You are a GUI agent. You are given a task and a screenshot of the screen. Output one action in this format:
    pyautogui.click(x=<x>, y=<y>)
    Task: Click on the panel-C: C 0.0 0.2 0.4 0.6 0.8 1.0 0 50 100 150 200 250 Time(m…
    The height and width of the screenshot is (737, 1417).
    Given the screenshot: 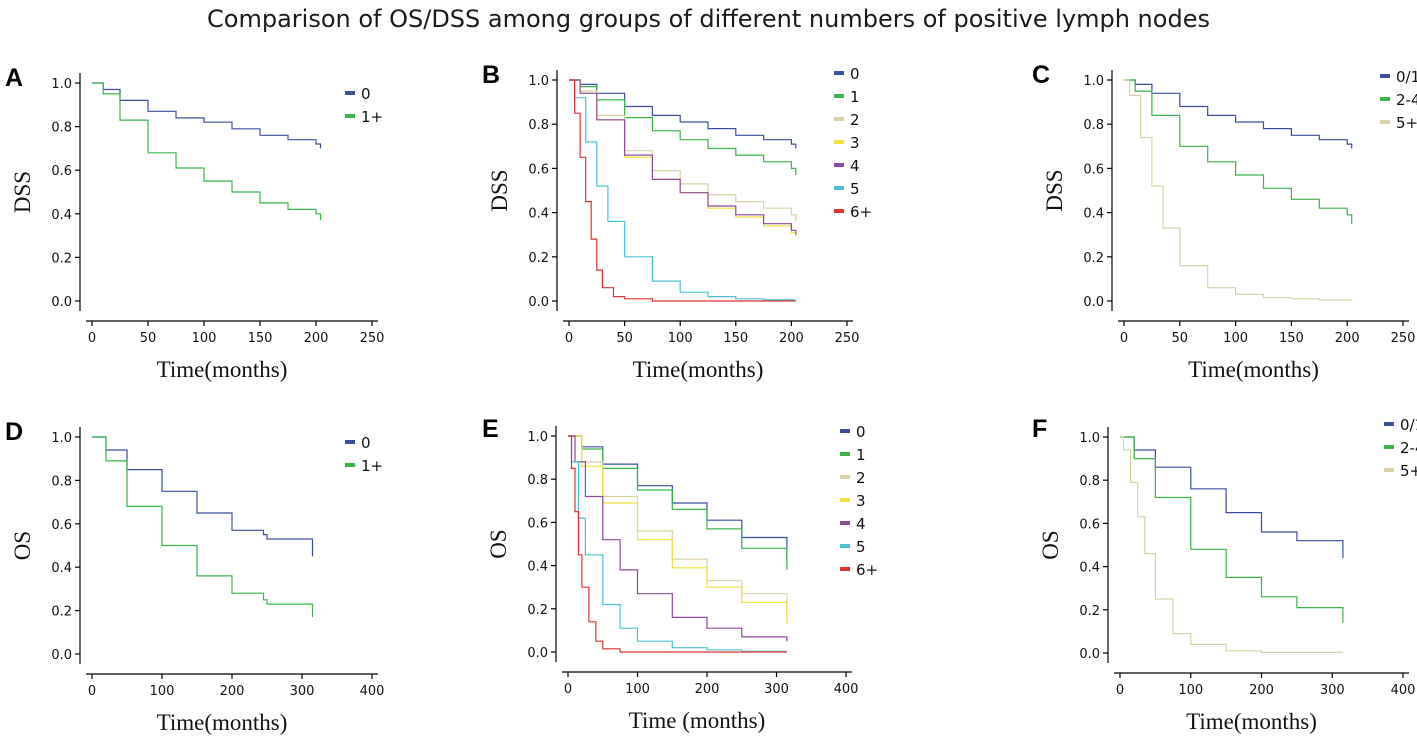 What is the action you would take?
    pyautogui.click(x=1224, y=221)
    